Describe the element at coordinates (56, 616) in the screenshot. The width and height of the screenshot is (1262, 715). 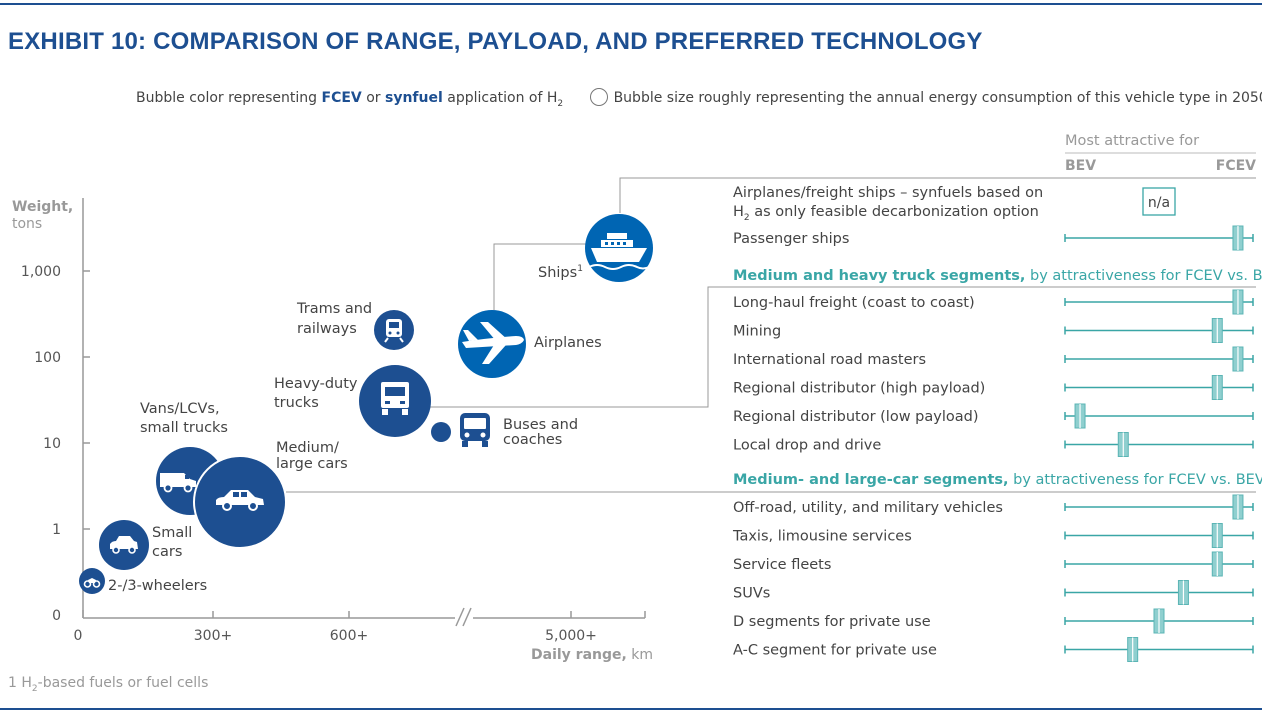
I see `y-tick-label: 0` at that location.